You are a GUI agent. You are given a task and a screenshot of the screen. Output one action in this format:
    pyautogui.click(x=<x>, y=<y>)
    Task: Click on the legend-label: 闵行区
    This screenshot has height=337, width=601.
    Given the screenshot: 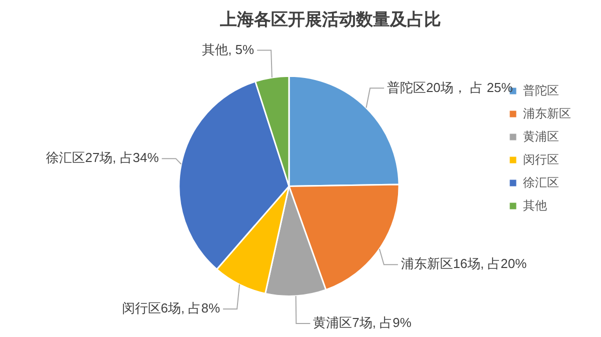 What is the action you would take?
    pyautogui.click(x=541, y=159)
    